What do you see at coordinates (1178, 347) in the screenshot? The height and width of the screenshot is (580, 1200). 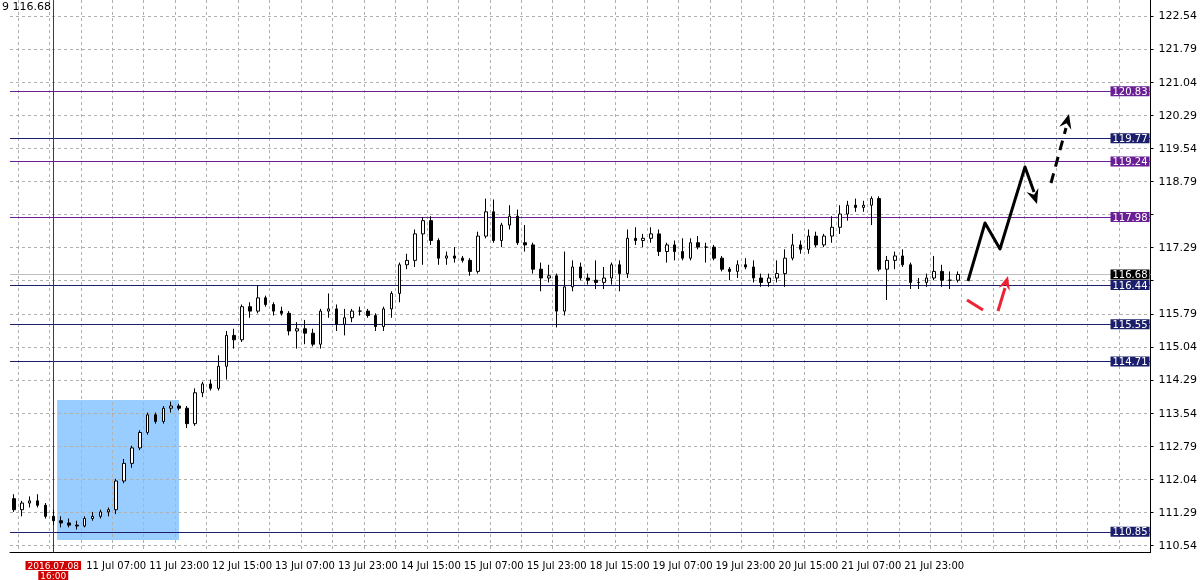 I see `y-tick-label: 115.04` at bounding box center [1178, 347].